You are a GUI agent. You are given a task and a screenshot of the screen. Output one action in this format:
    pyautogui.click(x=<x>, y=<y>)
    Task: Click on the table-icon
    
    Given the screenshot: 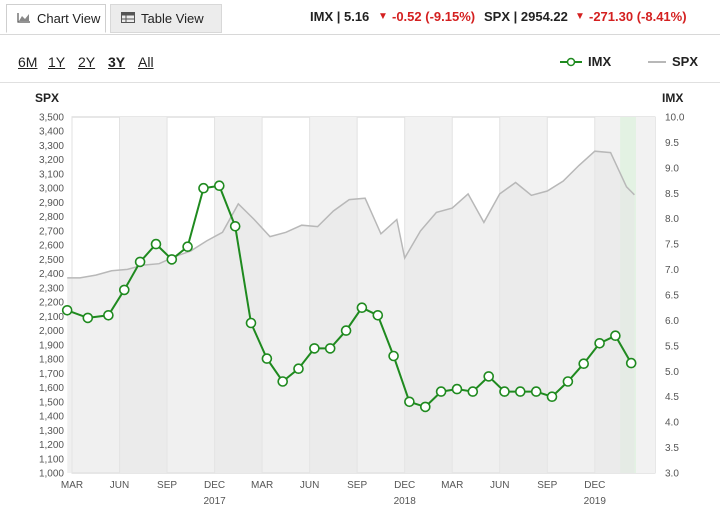 What is the action you would take?
    pyautogui.click(x=128, y=18)
    